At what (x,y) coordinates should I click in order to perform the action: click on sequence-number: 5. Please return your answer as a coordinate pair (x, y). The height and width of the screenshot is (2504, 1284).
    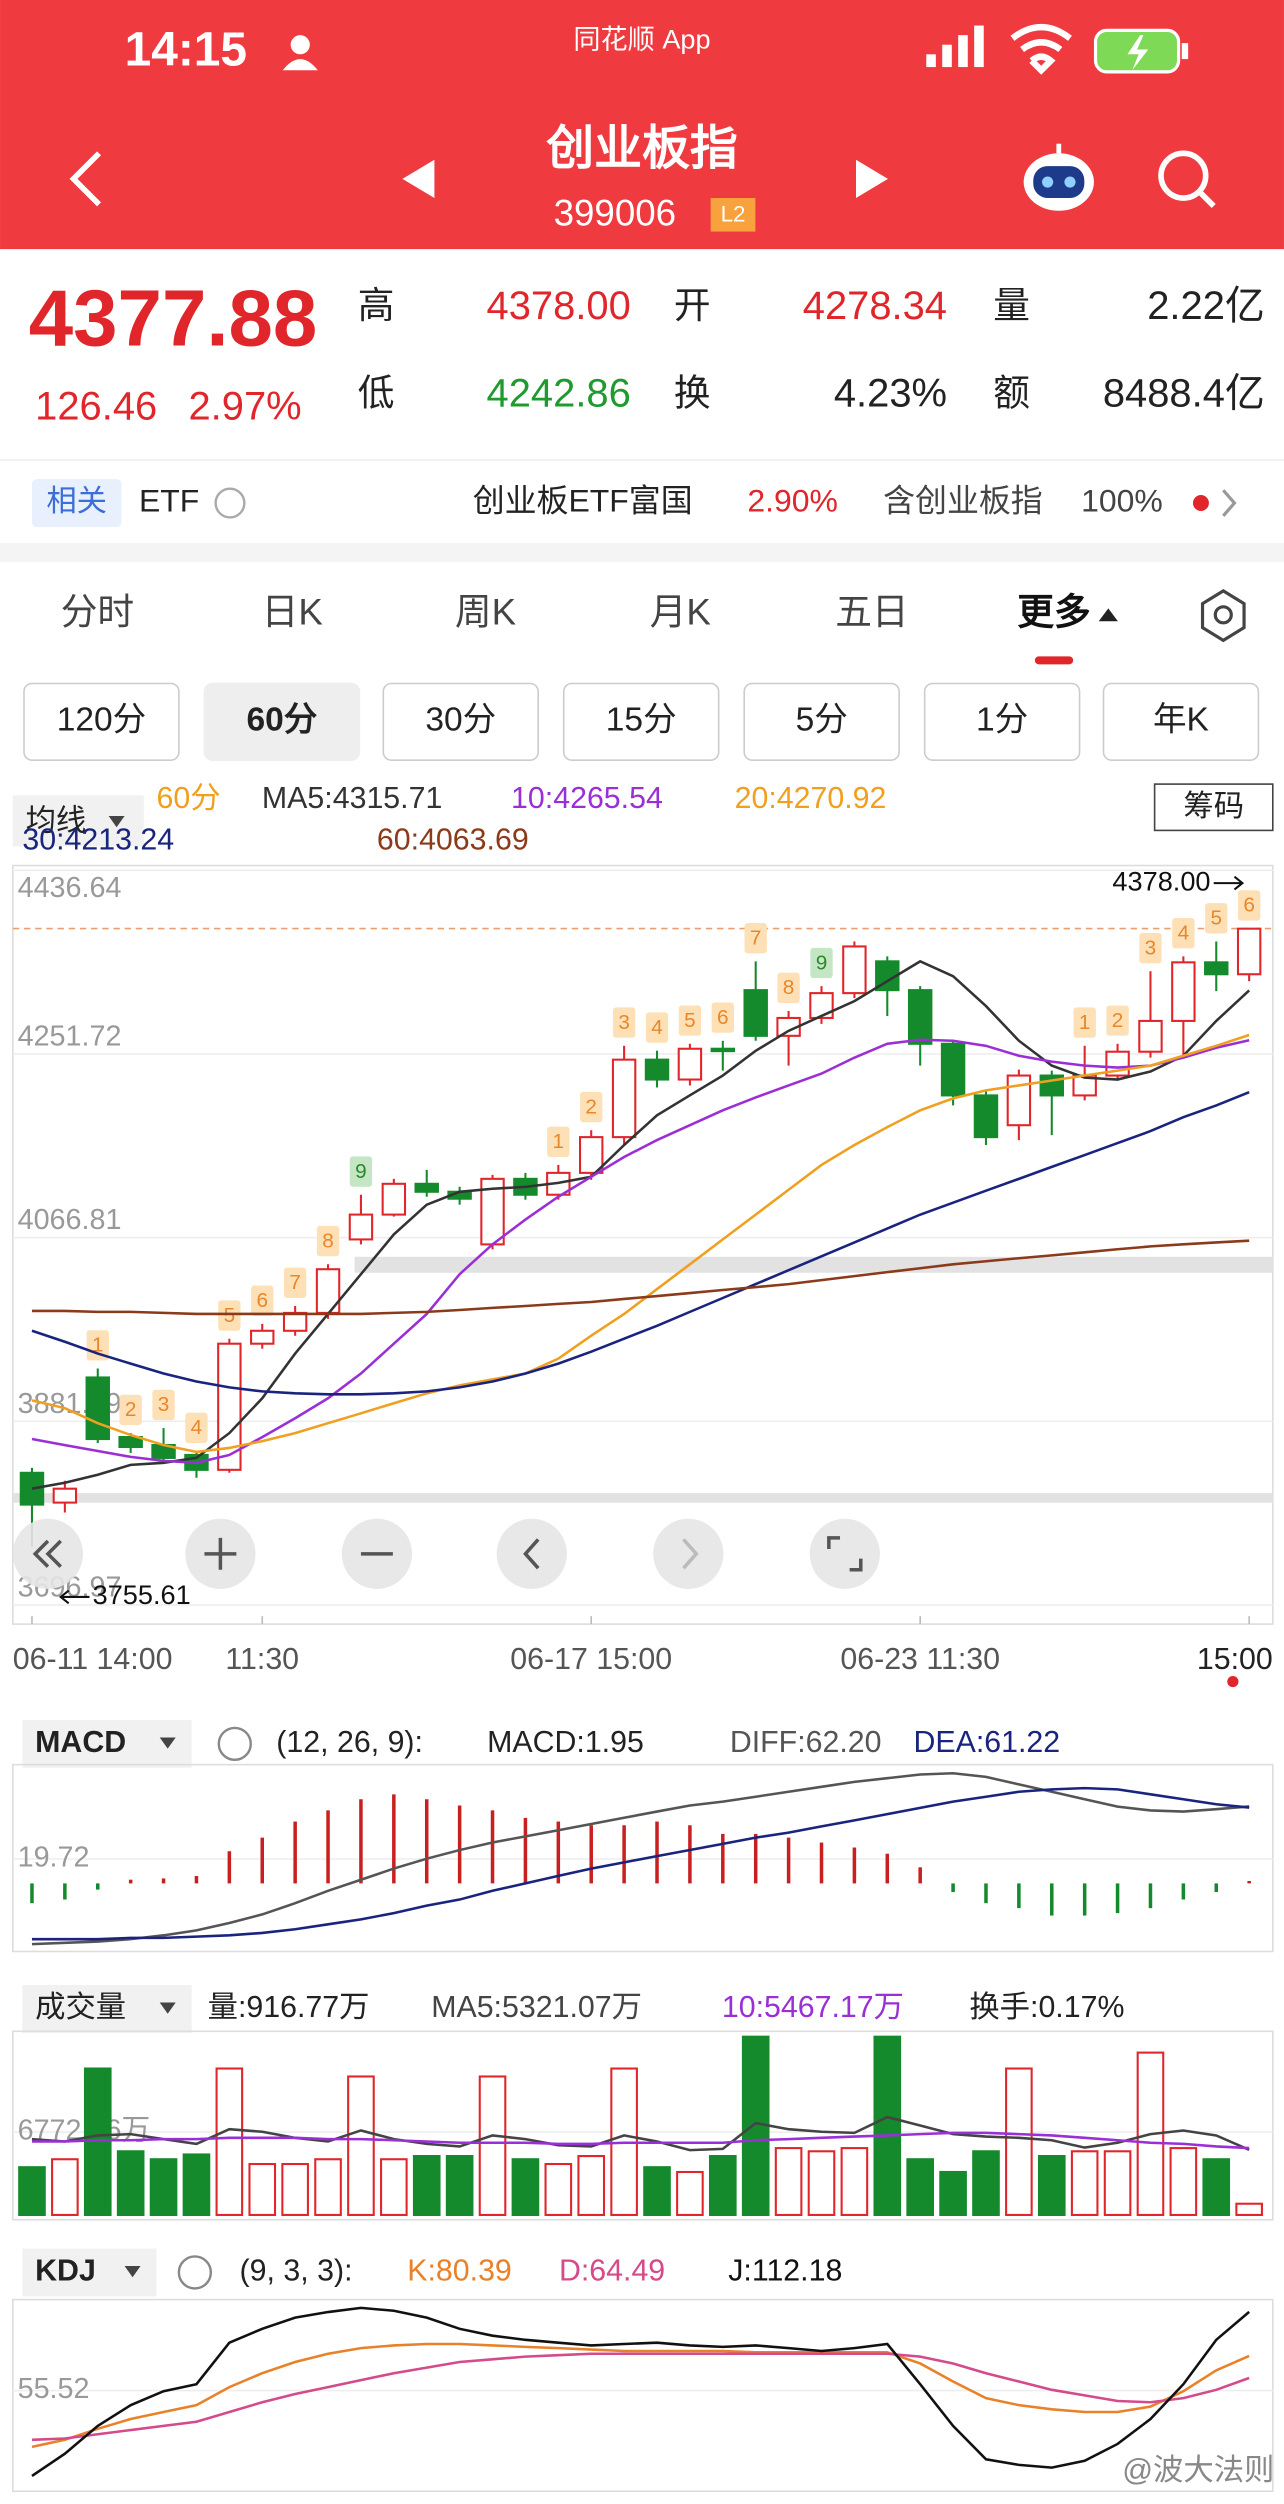
    Looking at the image, I should click on (690, 1020).